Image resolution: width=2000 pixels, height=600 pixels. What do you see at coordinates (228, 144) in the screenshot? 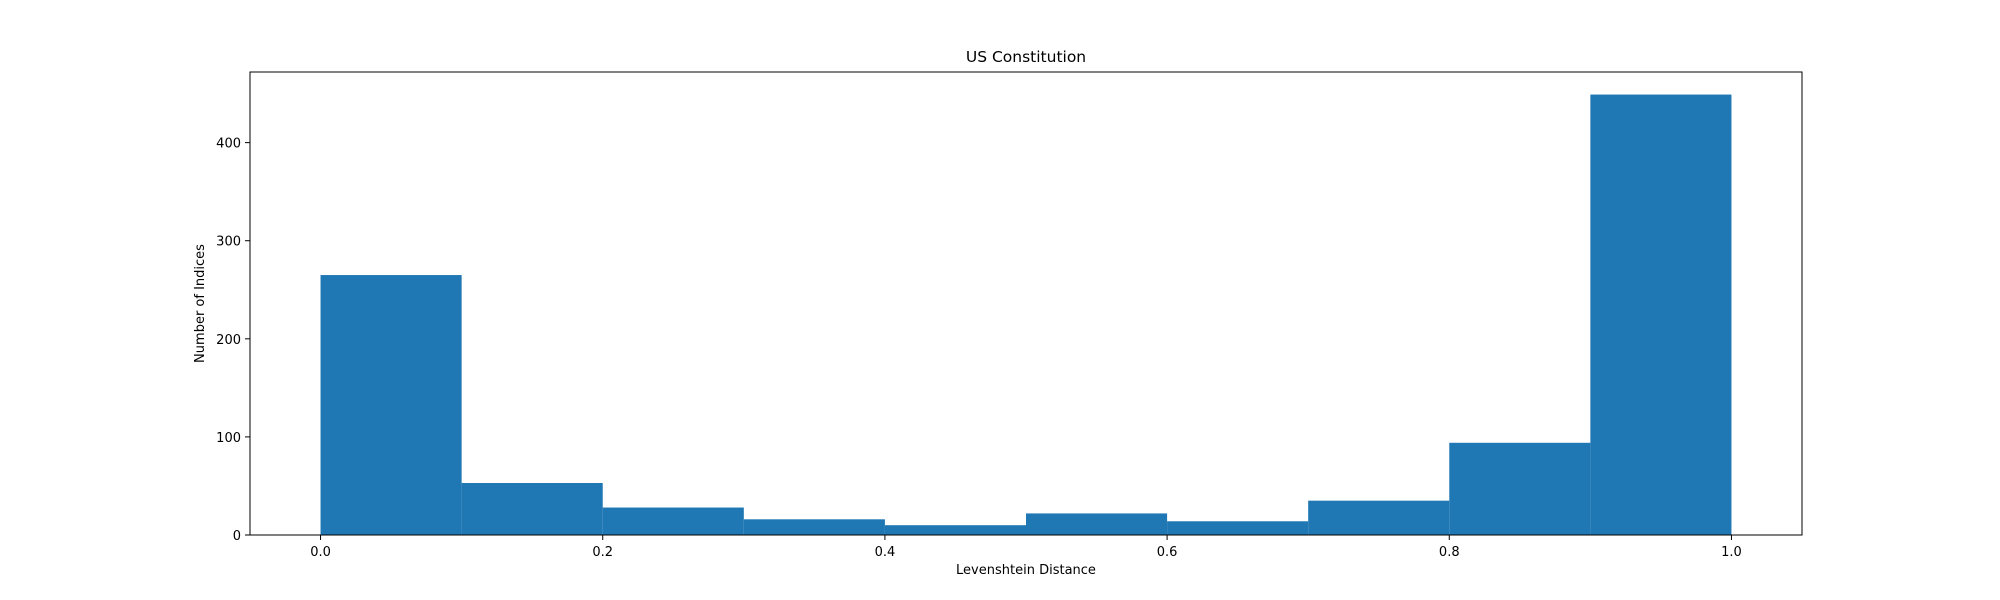
I see `y-tick-label: 400` at bounding box center [228, 144].